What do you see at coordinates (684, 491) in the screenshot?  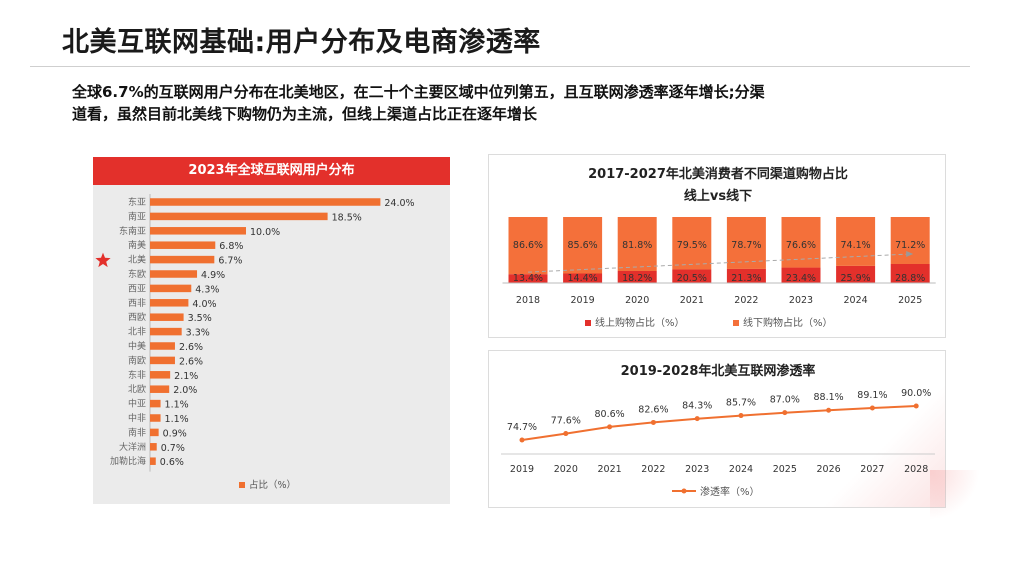 I see `legend-marker` at bounding box center [684, 491].